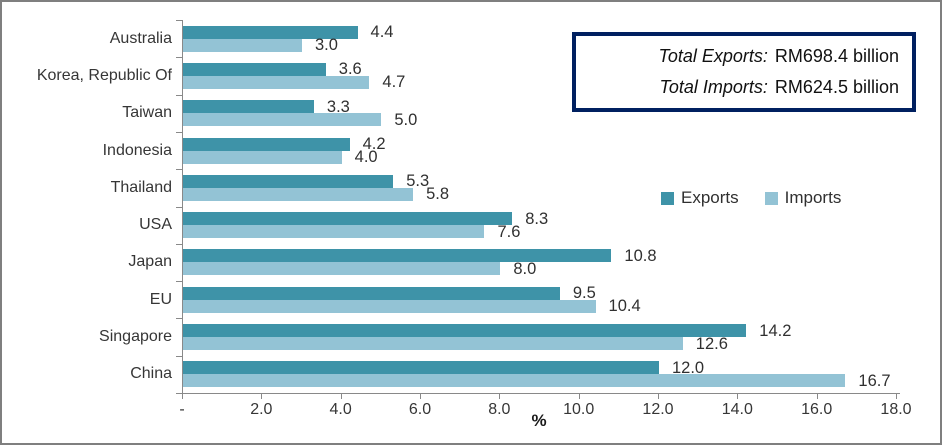  What do you see at coordinates (140, 38) in the screenshot?
I see `category-label-australia: Australia` at bounding box center [140, 38].